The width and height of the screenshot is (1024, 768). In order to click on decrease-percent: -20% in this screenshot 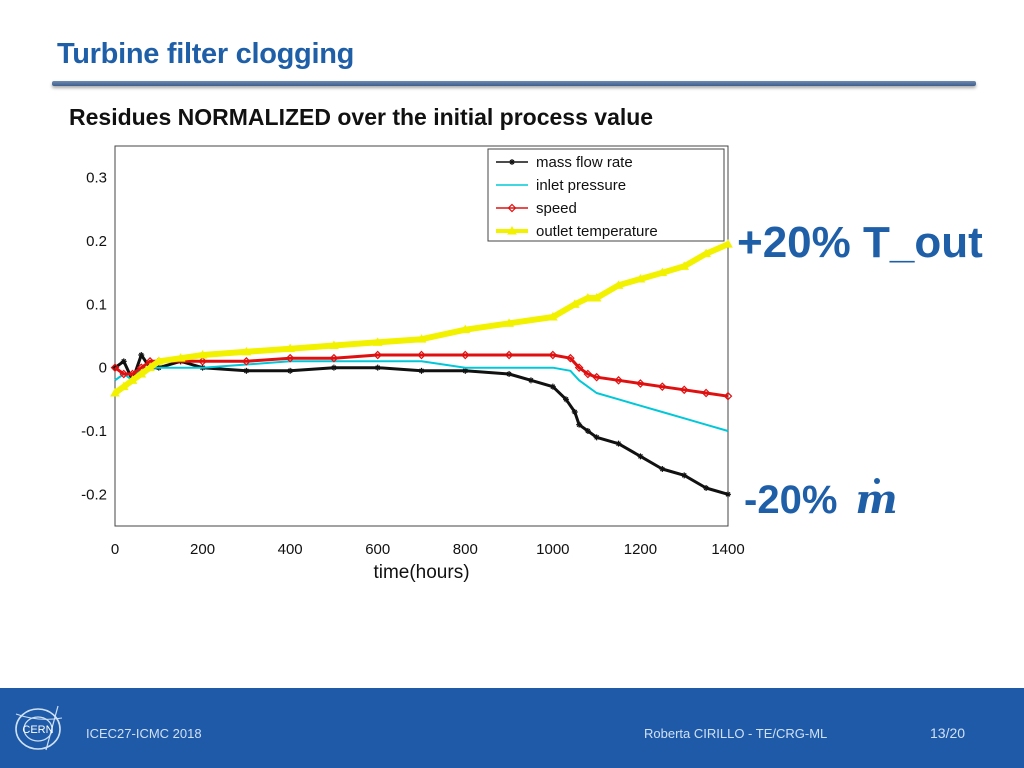, I will do `click(791, 500)`.